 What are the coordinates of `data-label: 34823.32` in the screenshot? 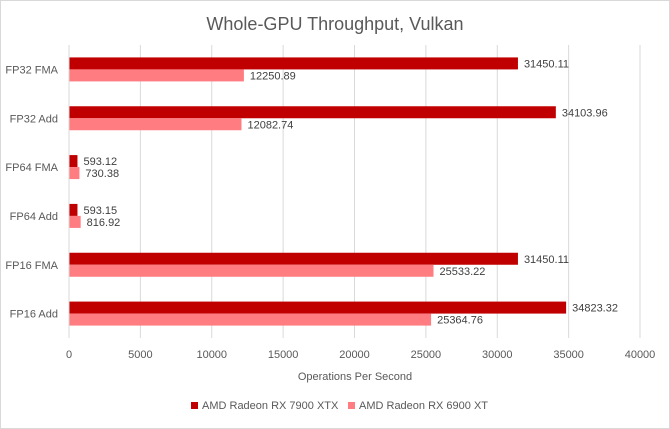 It's located at (595, 309).